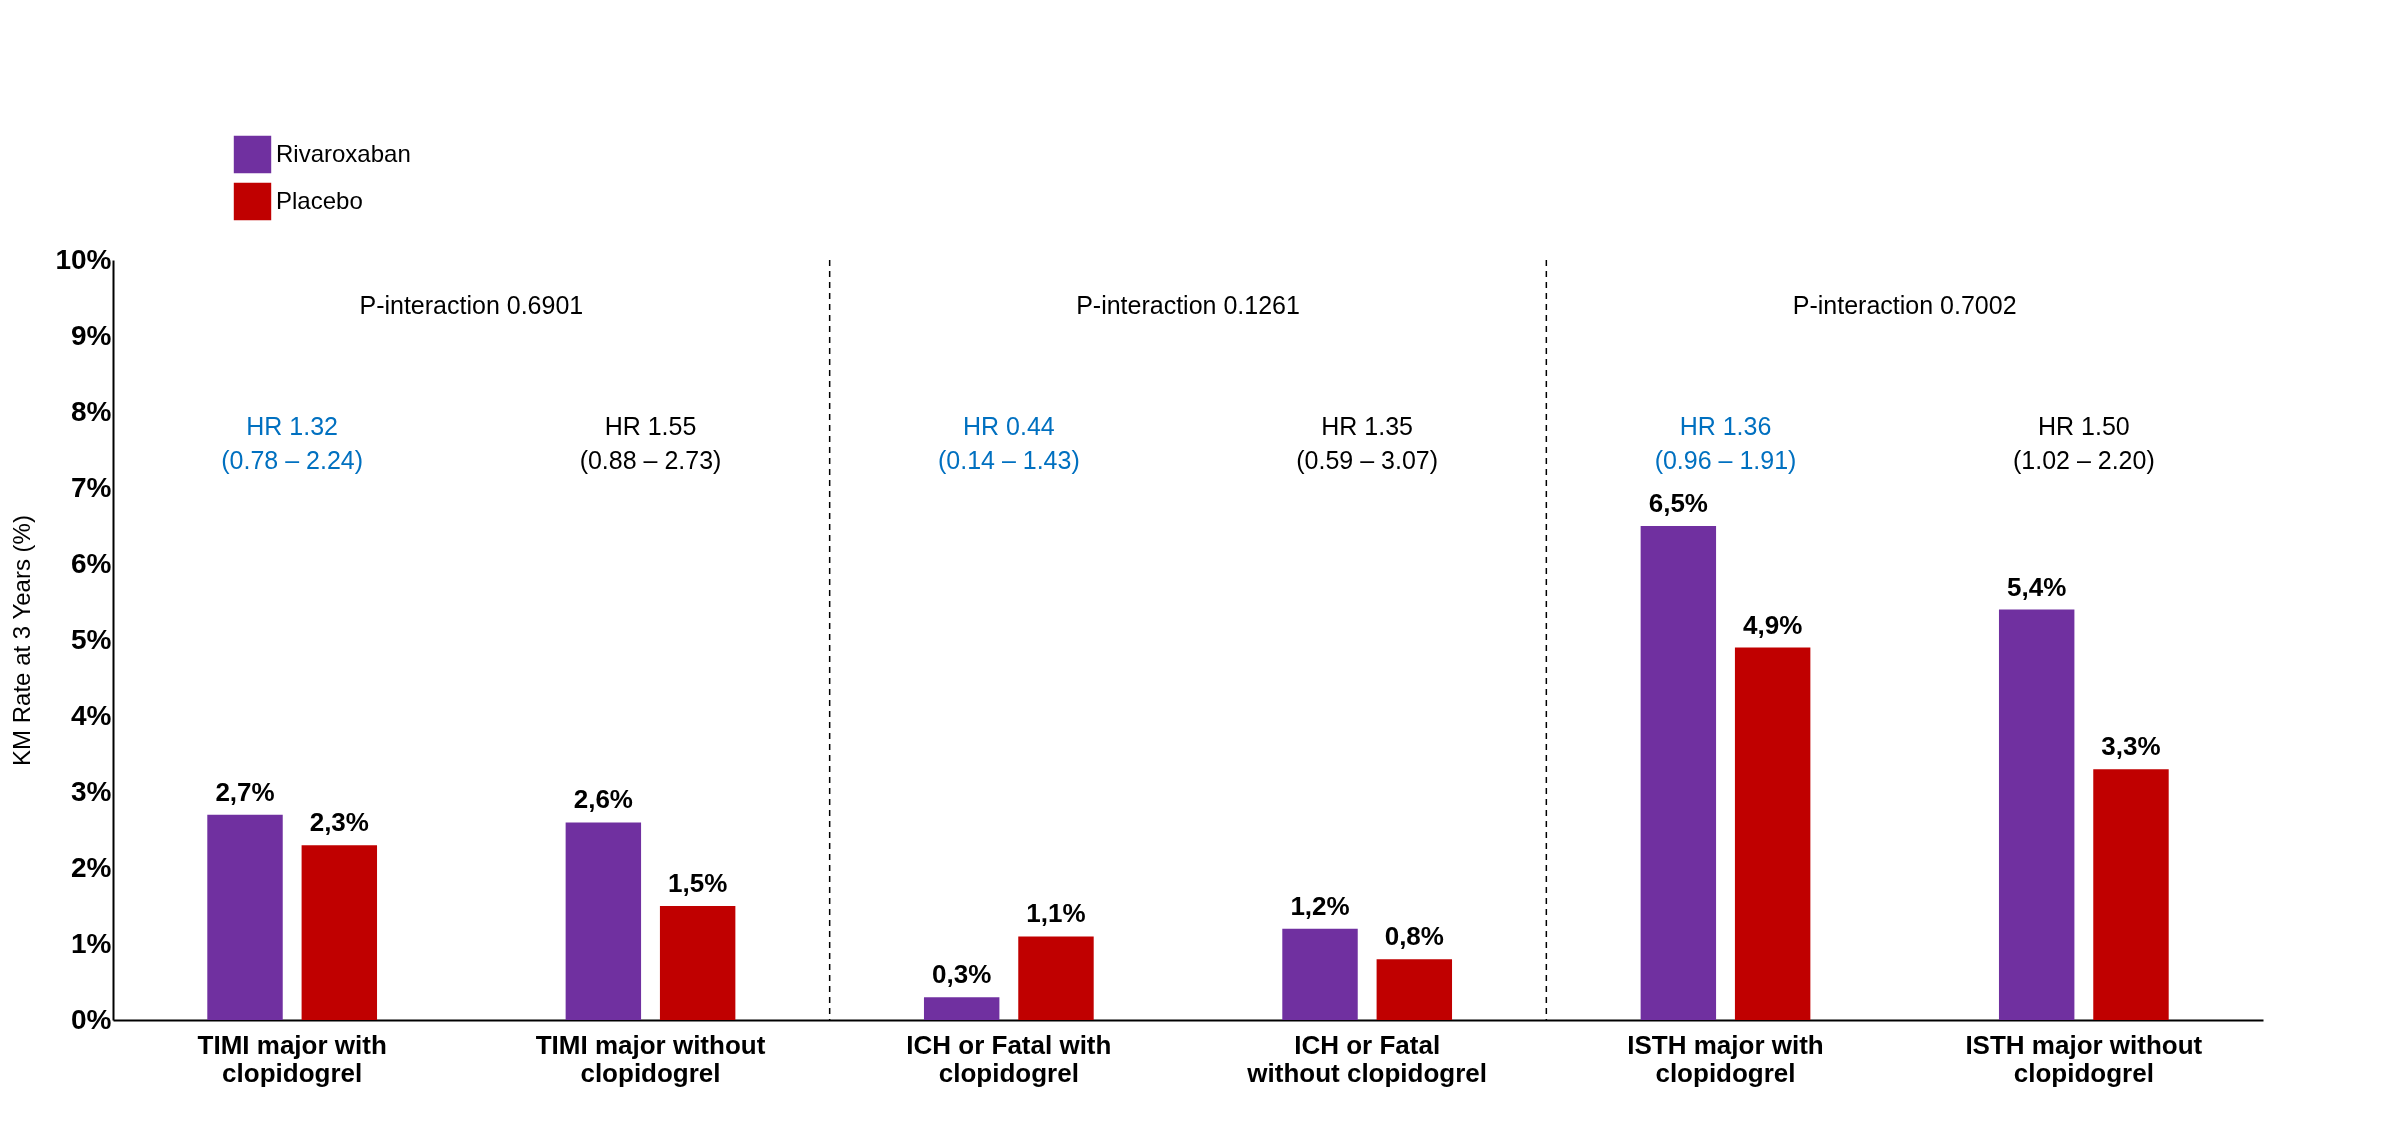  I want to click on data-label: 1,1%, so click(1056, 913).